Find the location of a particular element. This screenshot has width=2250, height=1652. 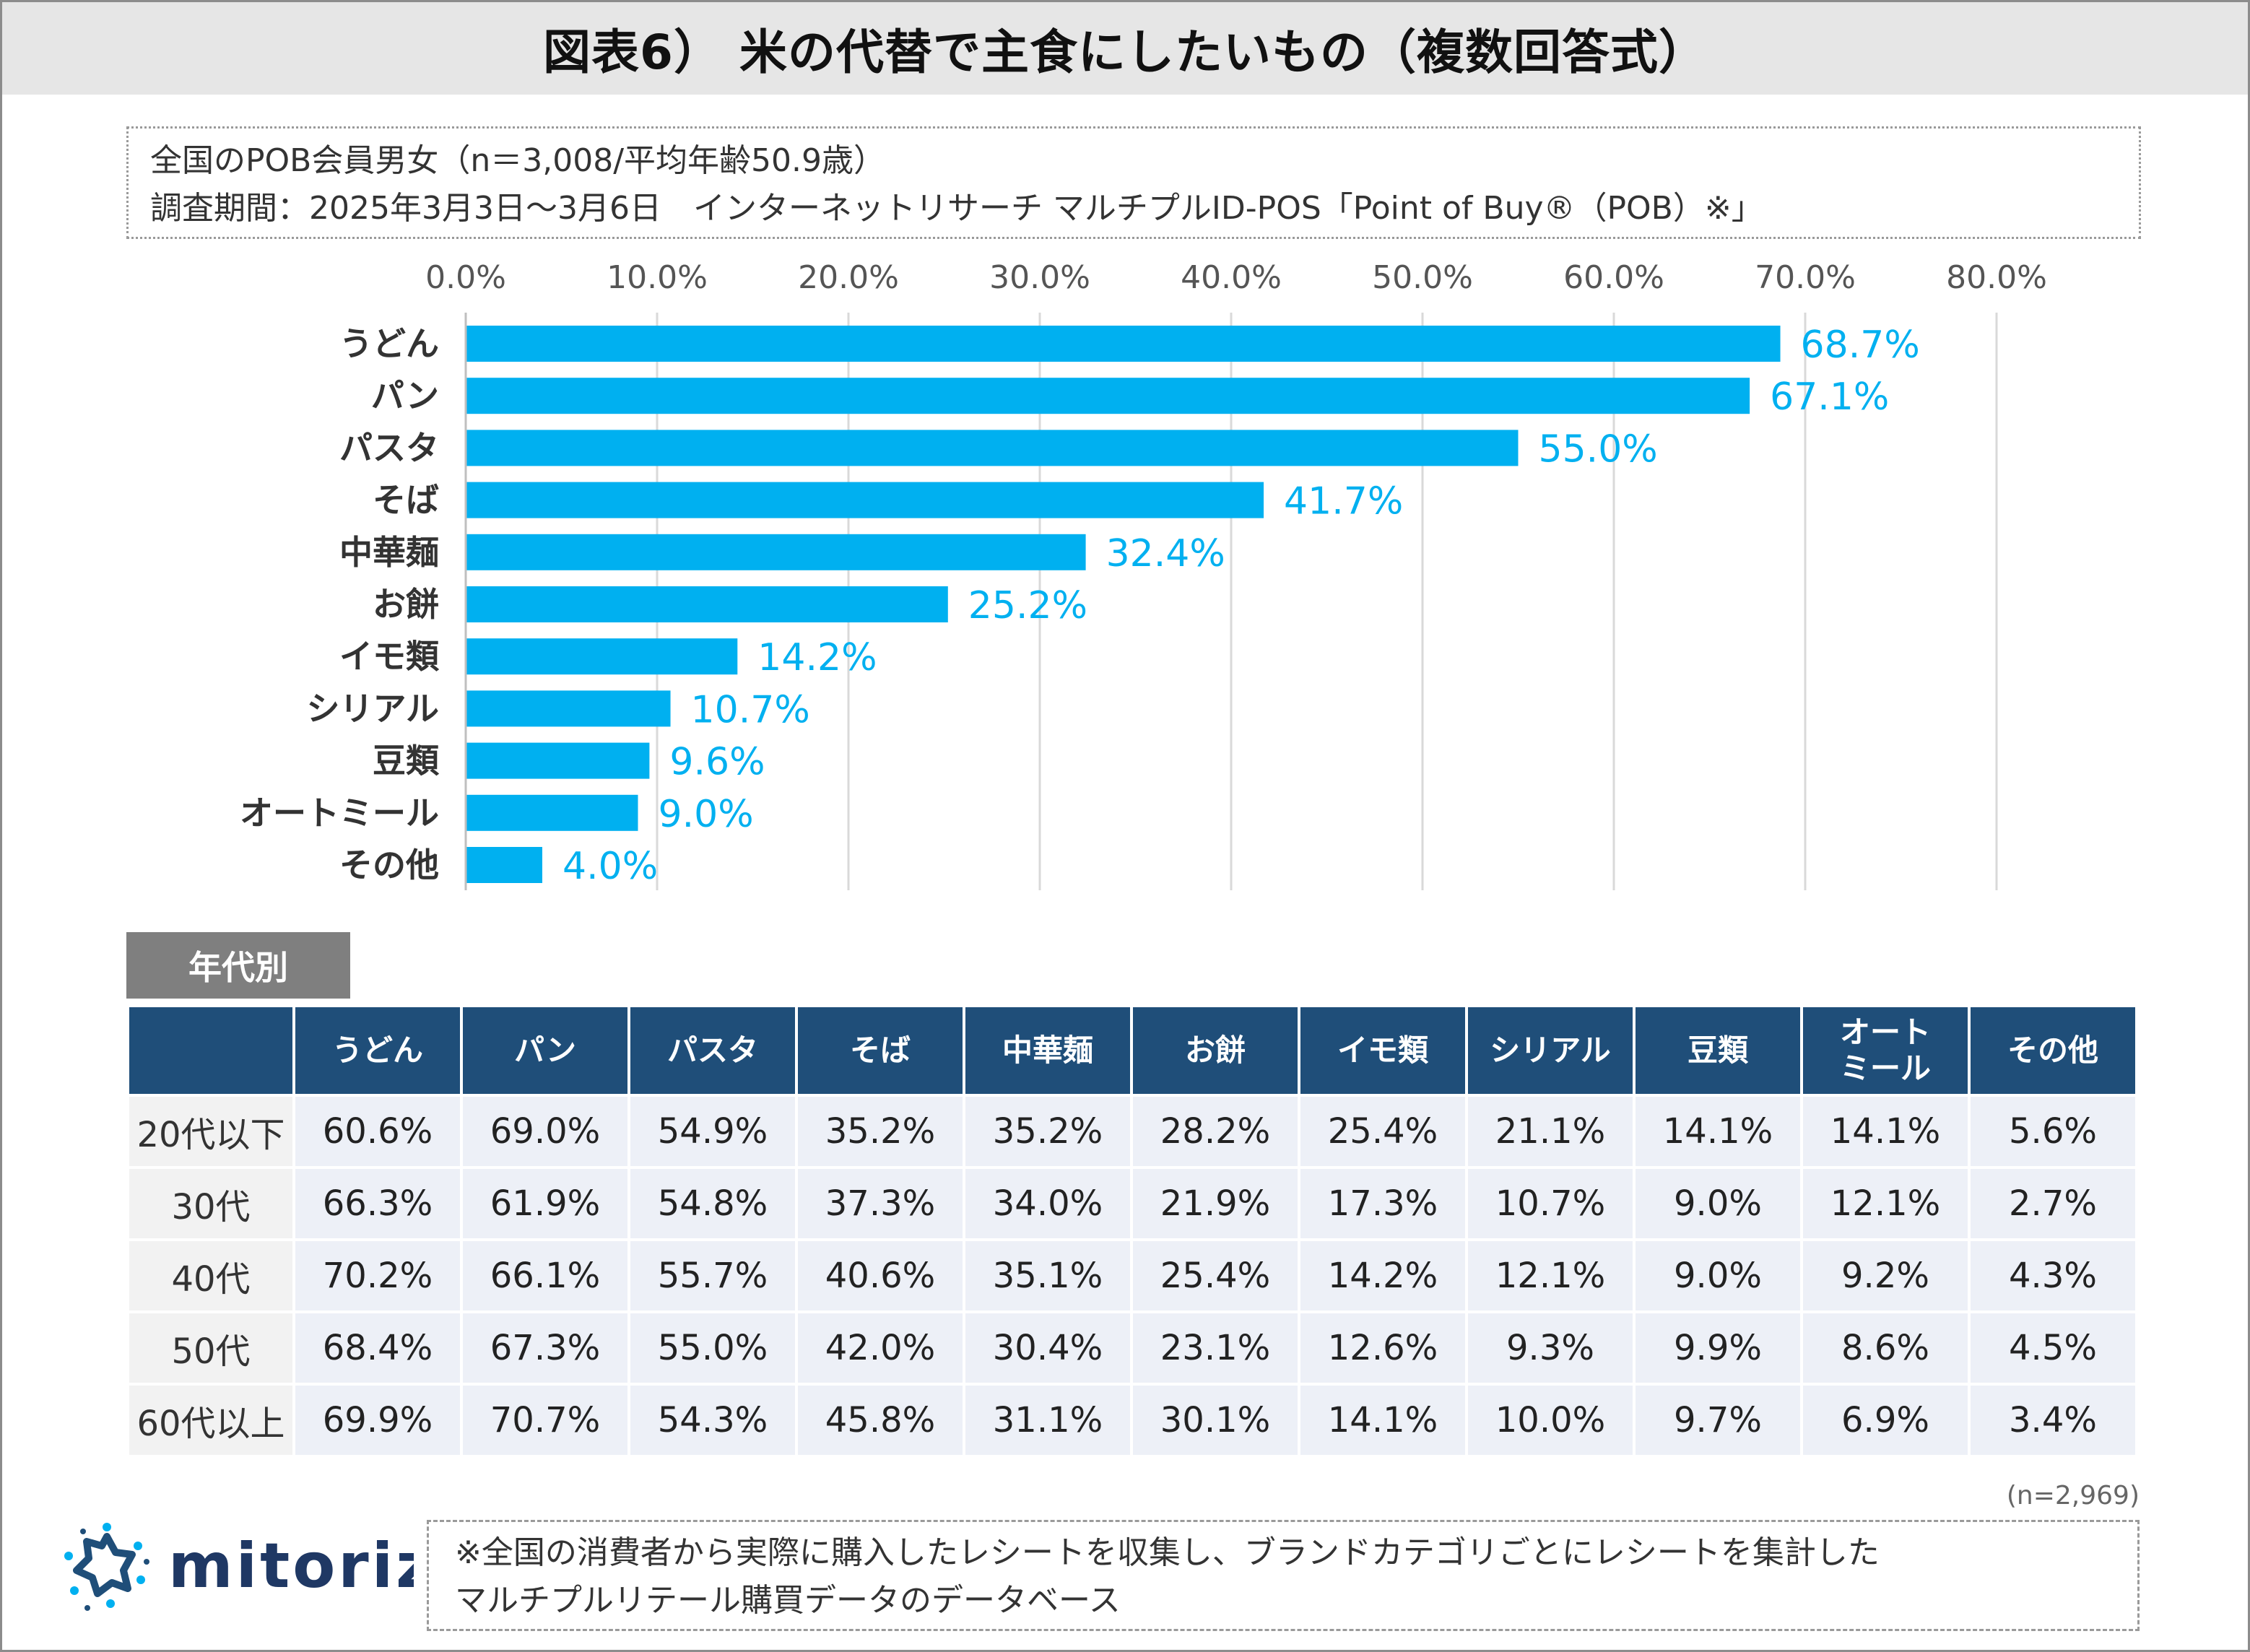

logo-text: mitoriz is located at coordinates (291, 1566).